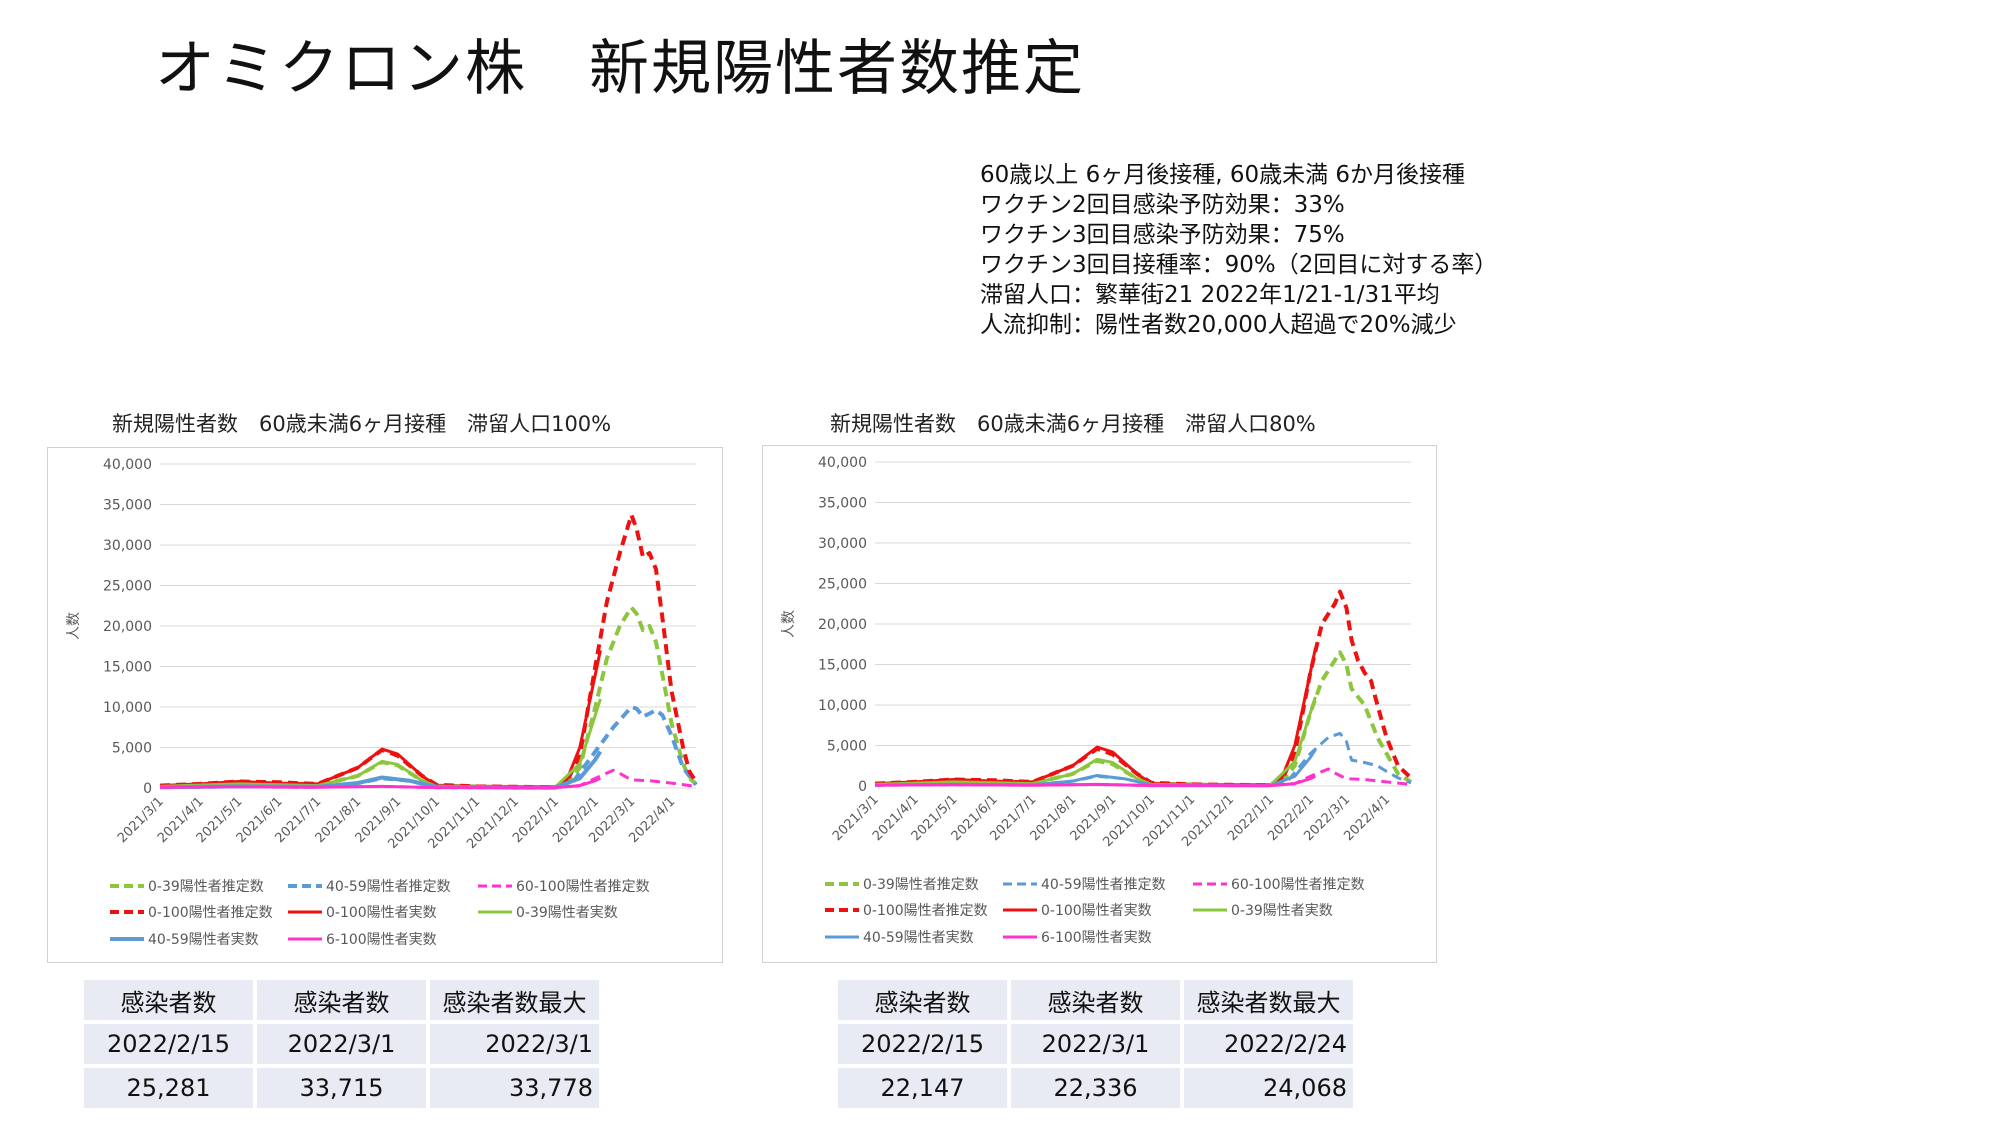 Image resolution: width=2000 pixels, height=1125 pixels. I want to click on table-row: 22,147 22,336 24,068, so click(1095, 1088).